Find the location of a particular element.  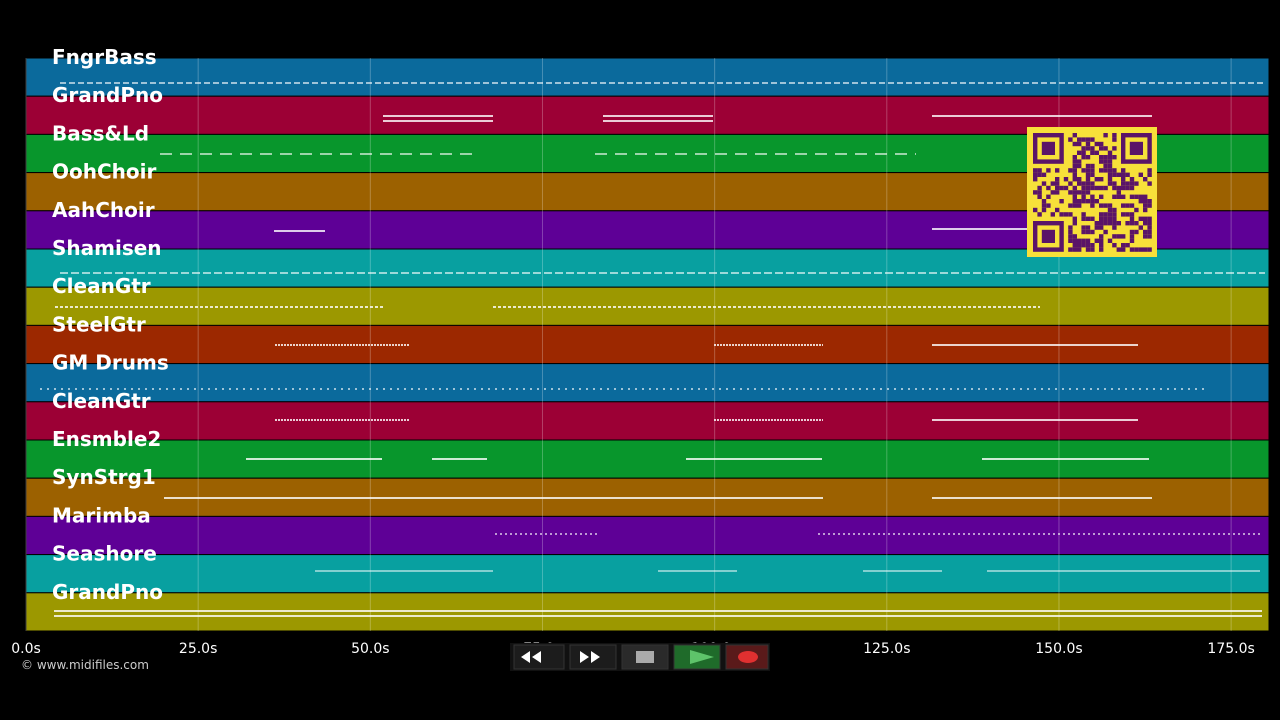

stop-button is located at coordinates (645, 657).